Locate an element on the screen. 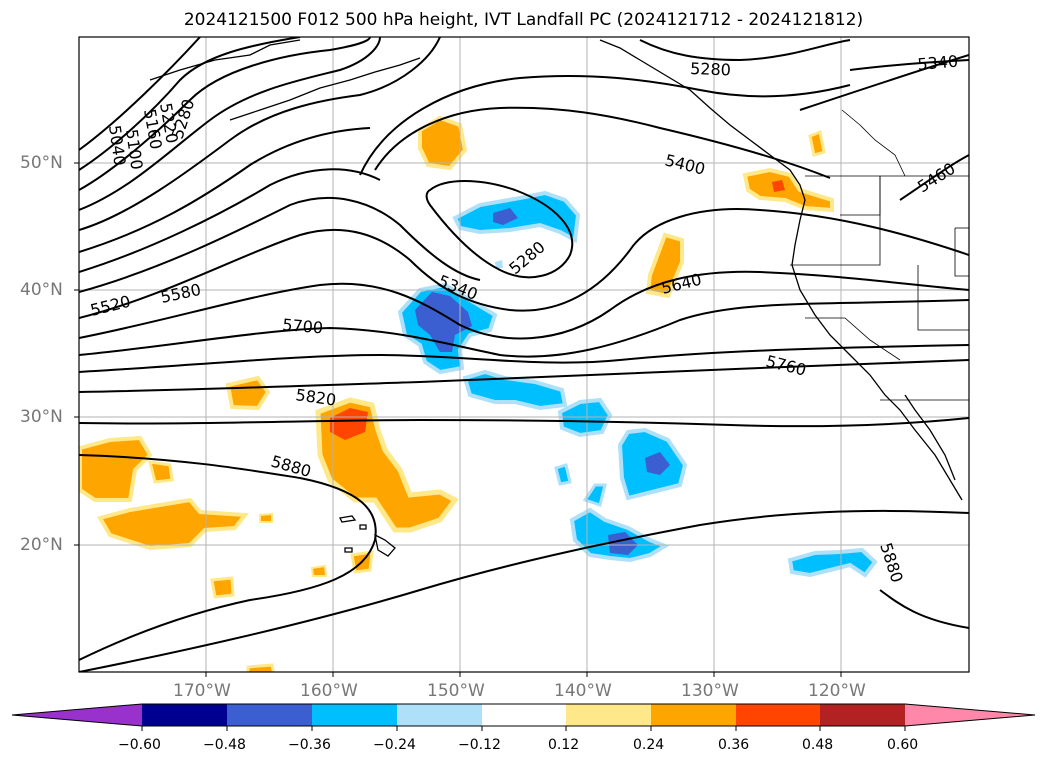 This screenshot has width=1047, height=765. lon-label: 120°W is located at coordinates (837, 691).